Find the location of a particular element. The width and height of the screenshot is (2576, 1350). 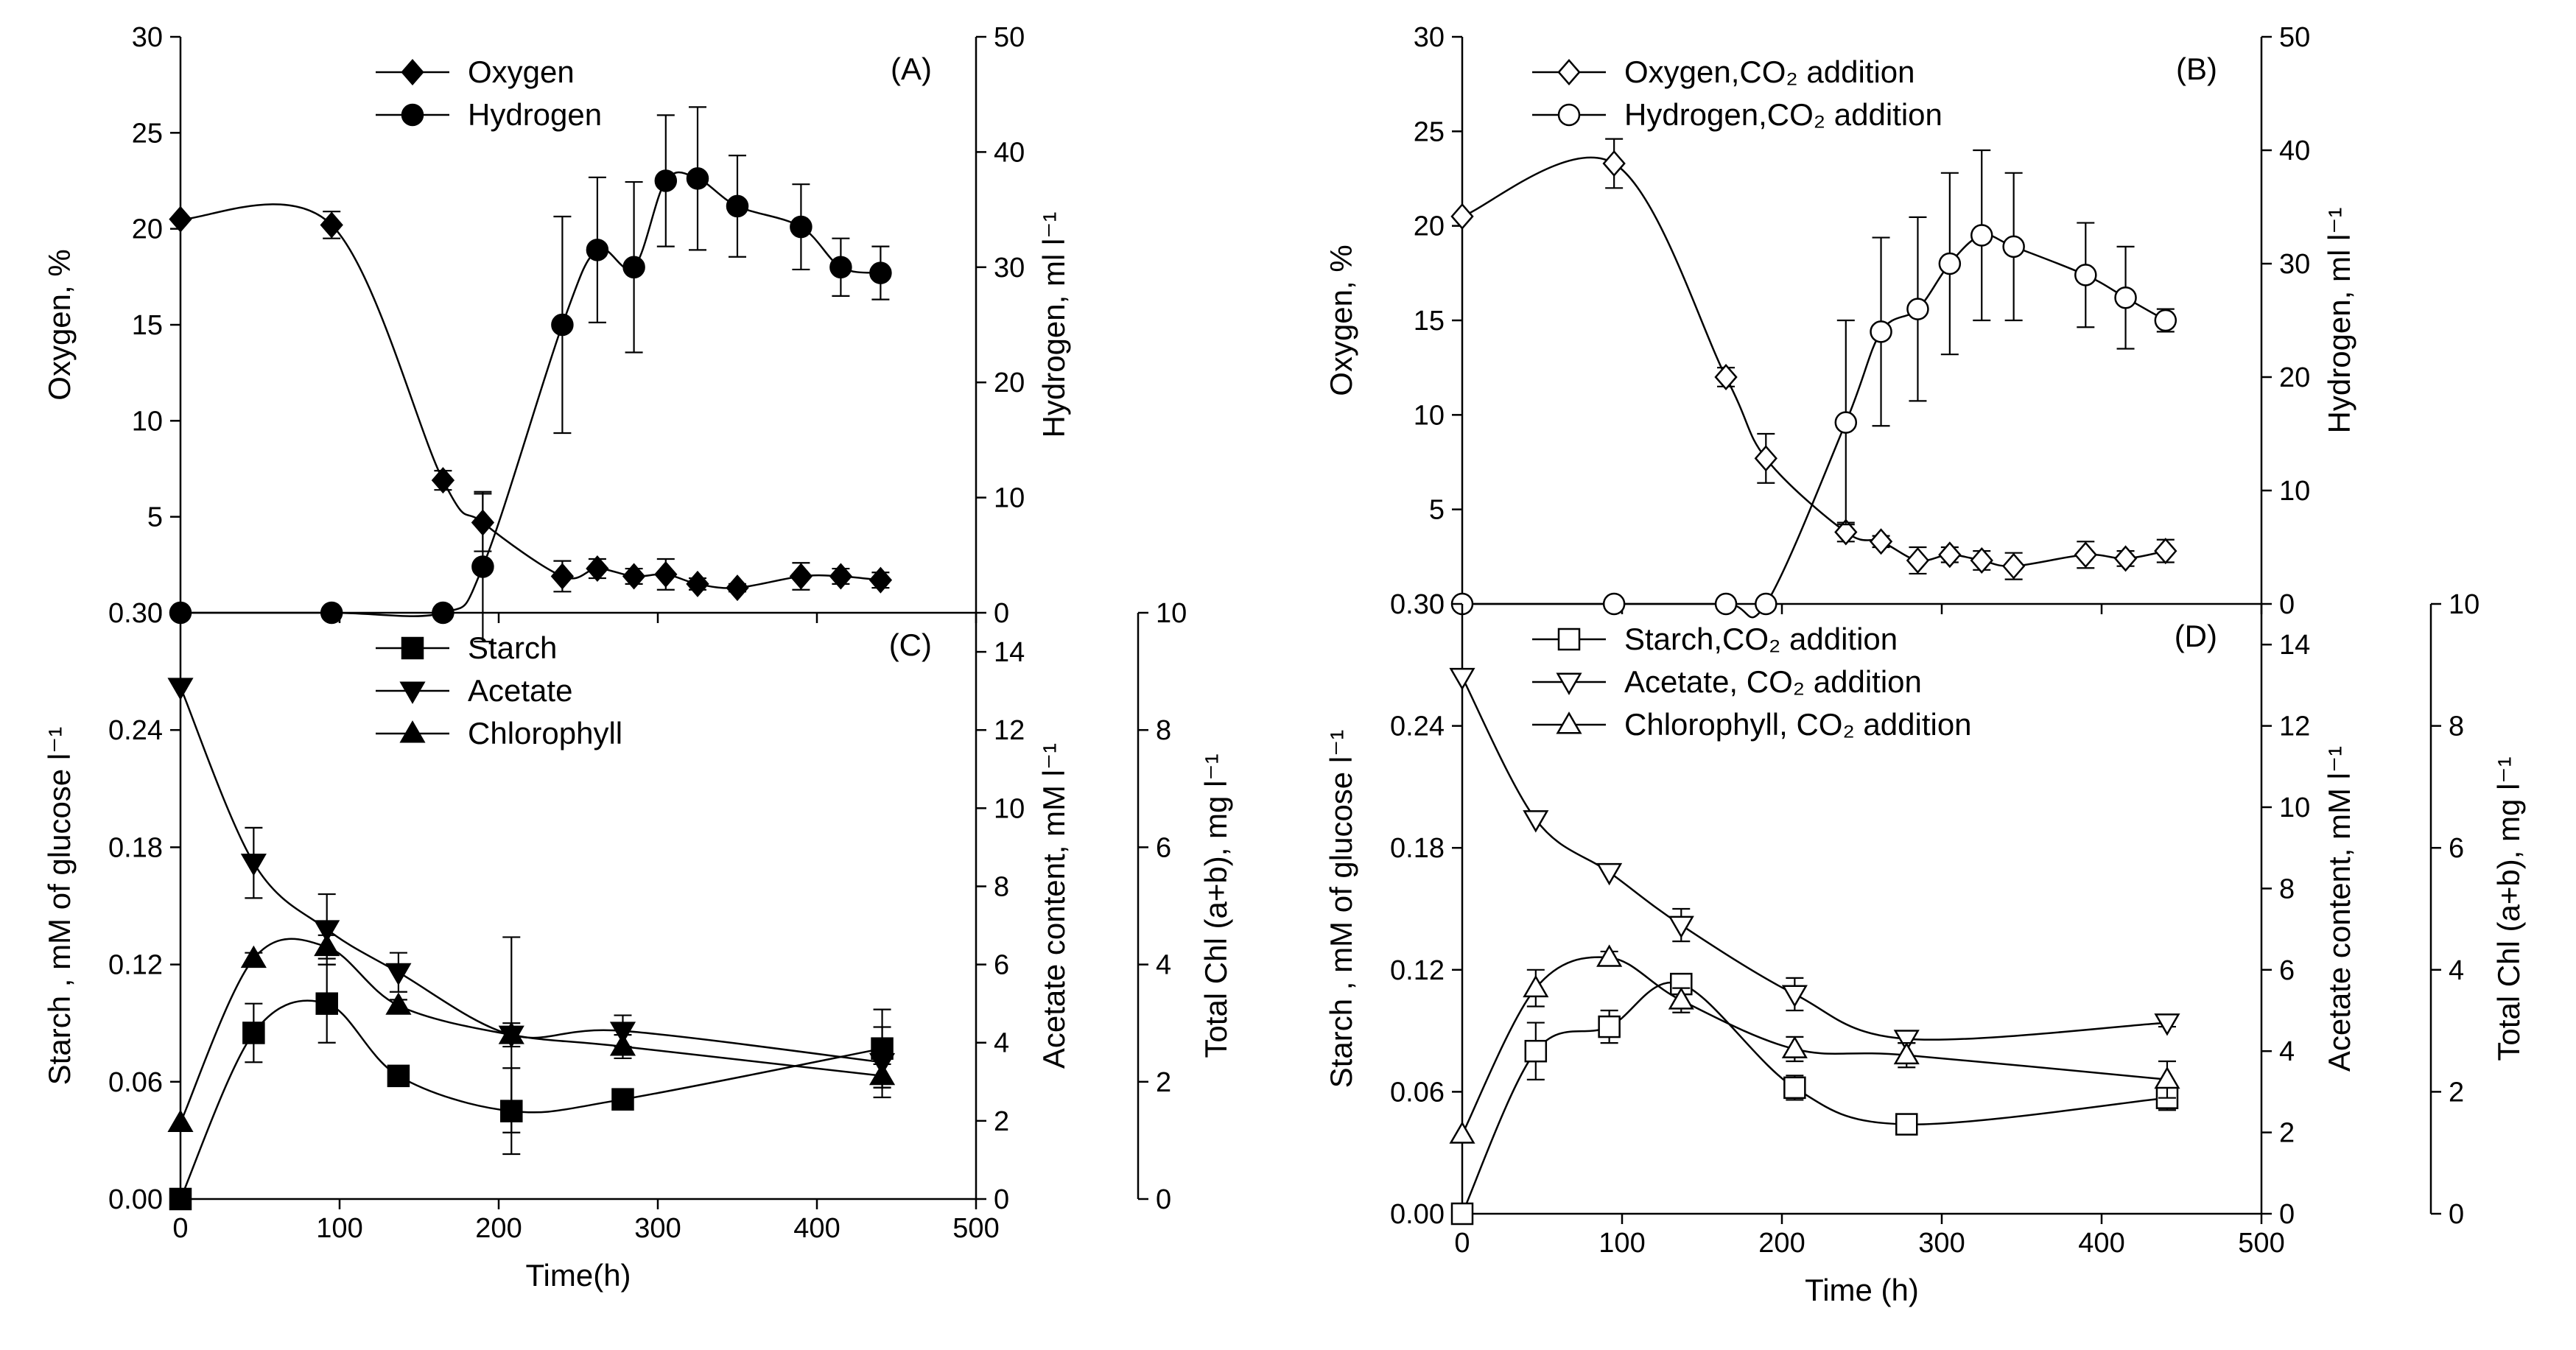

y-tick-label-right: 40 is located at coordinates (2294, 151).